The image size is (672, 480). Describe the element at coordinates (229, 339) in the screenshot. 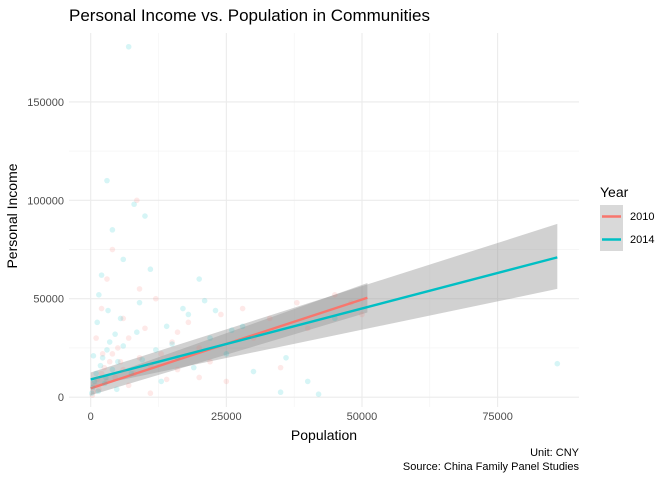

I see `confidence-band-2010` at that location.